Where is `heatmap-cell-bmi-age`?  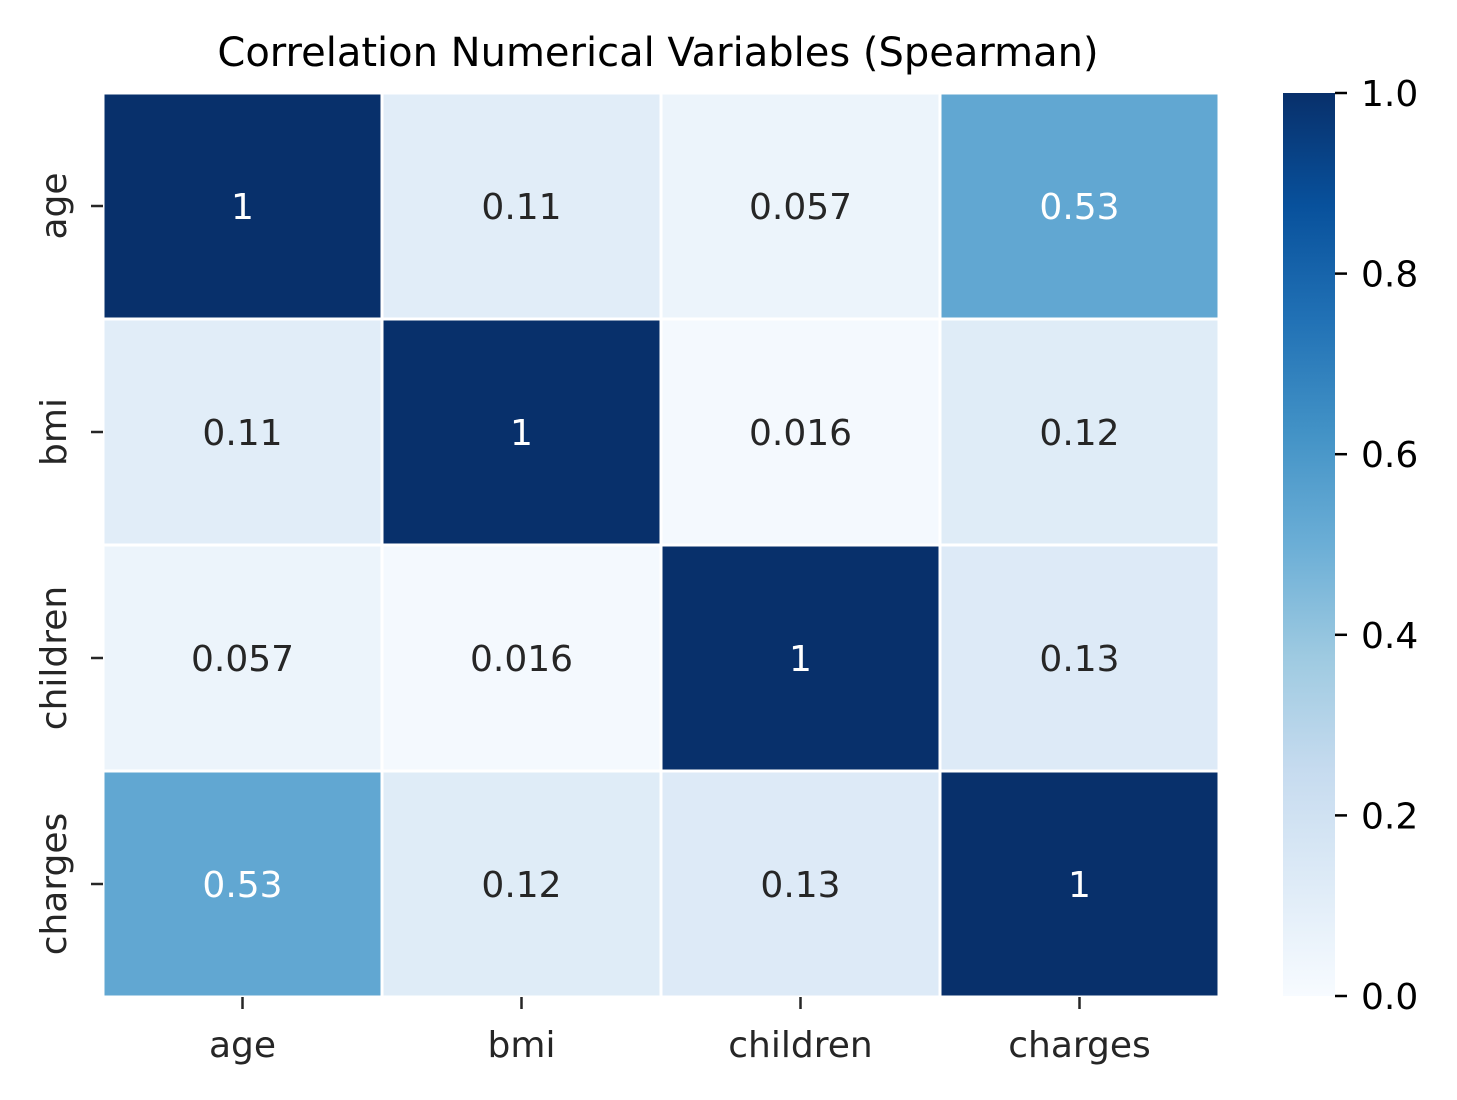
heatmap-cell-bmi-age is located at coordinates (242, 432).